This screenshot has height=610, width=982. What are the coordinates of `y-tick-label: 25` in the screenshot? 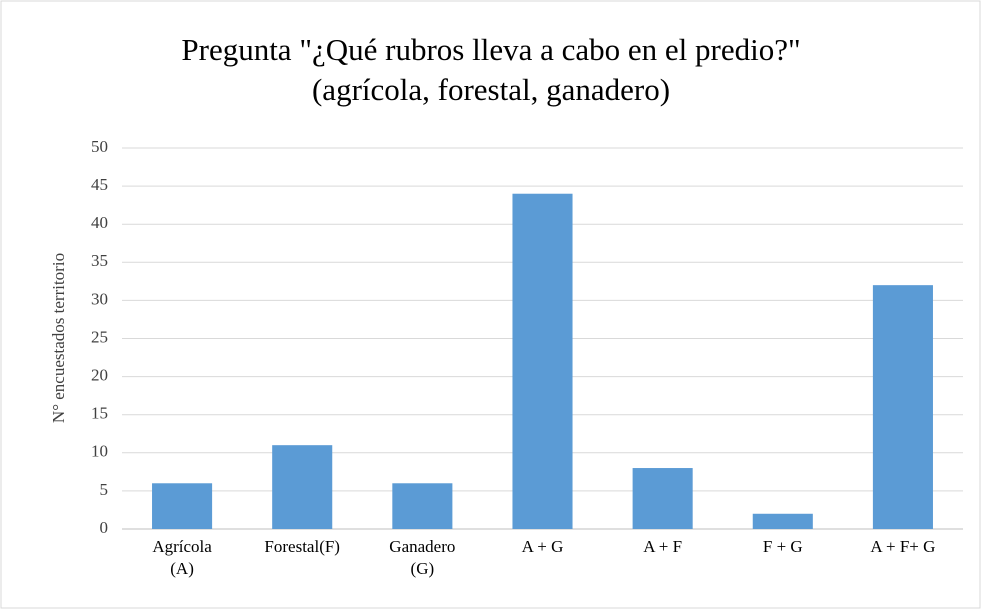 It's located at (99, 336).